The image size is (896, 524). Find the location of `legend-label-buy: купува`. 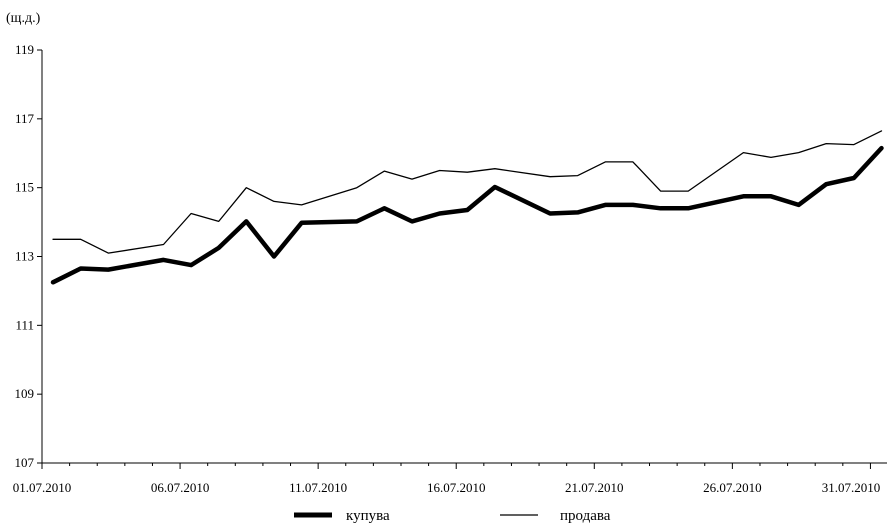

legend-label-buy: купува is located at coordinates (368, 516).